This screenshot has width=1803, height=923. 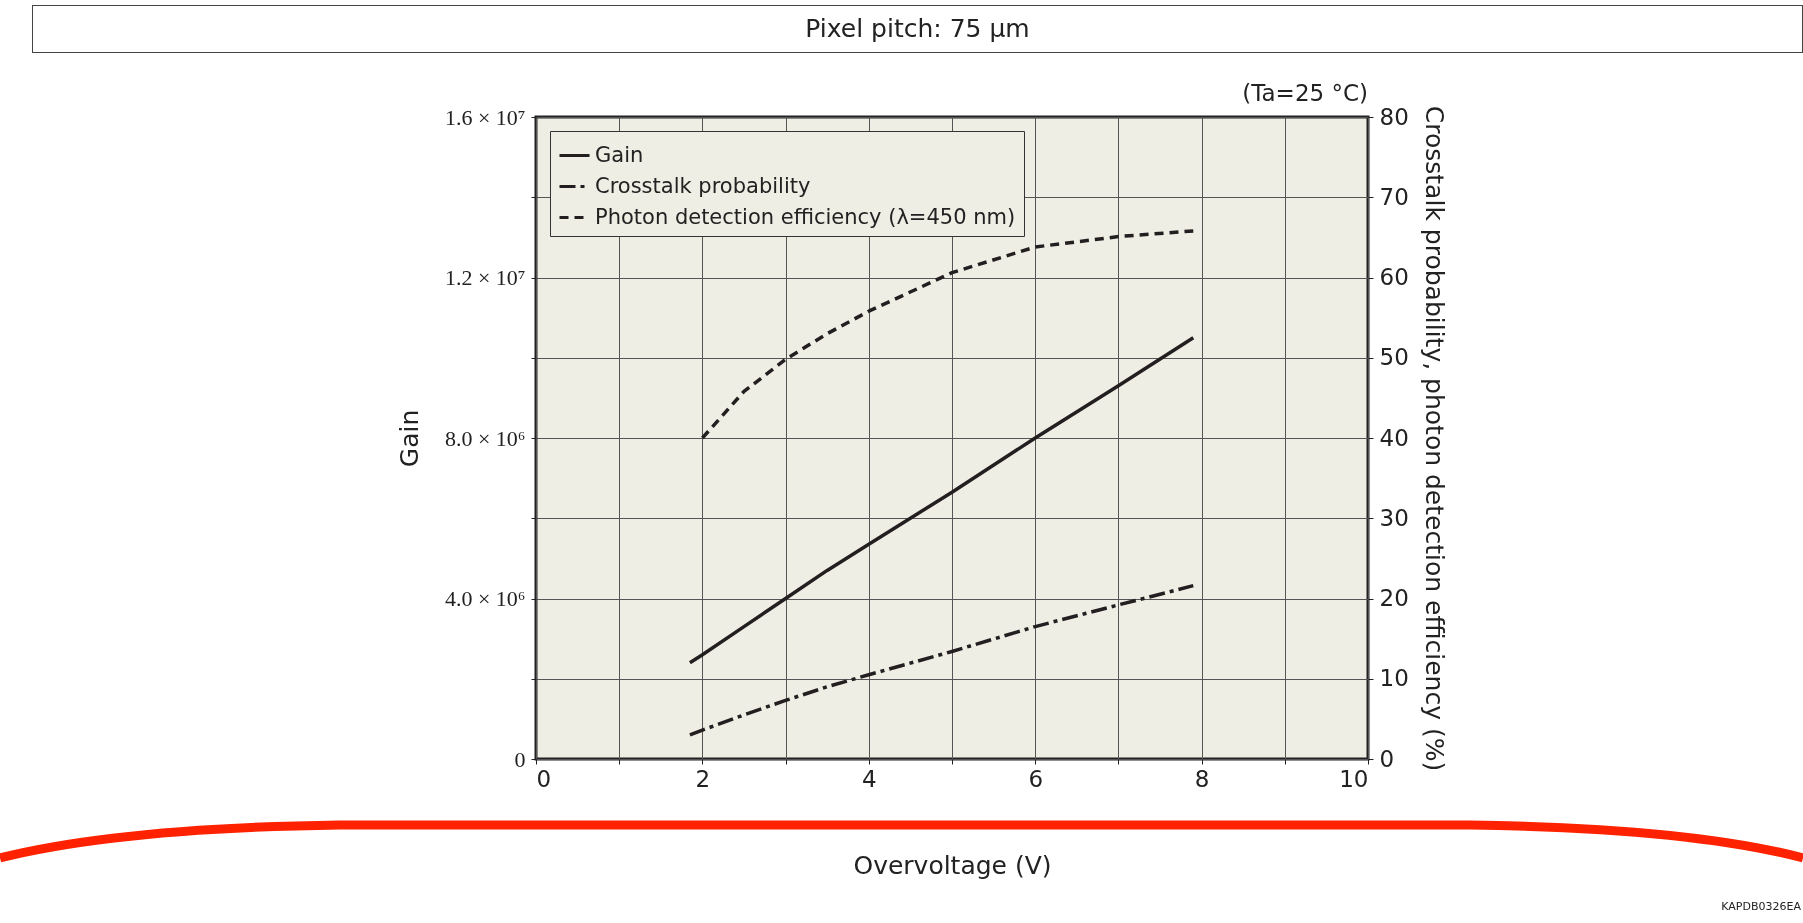 I want to click on legend-label: Crosstalk probability, so click(x=703, y=185).